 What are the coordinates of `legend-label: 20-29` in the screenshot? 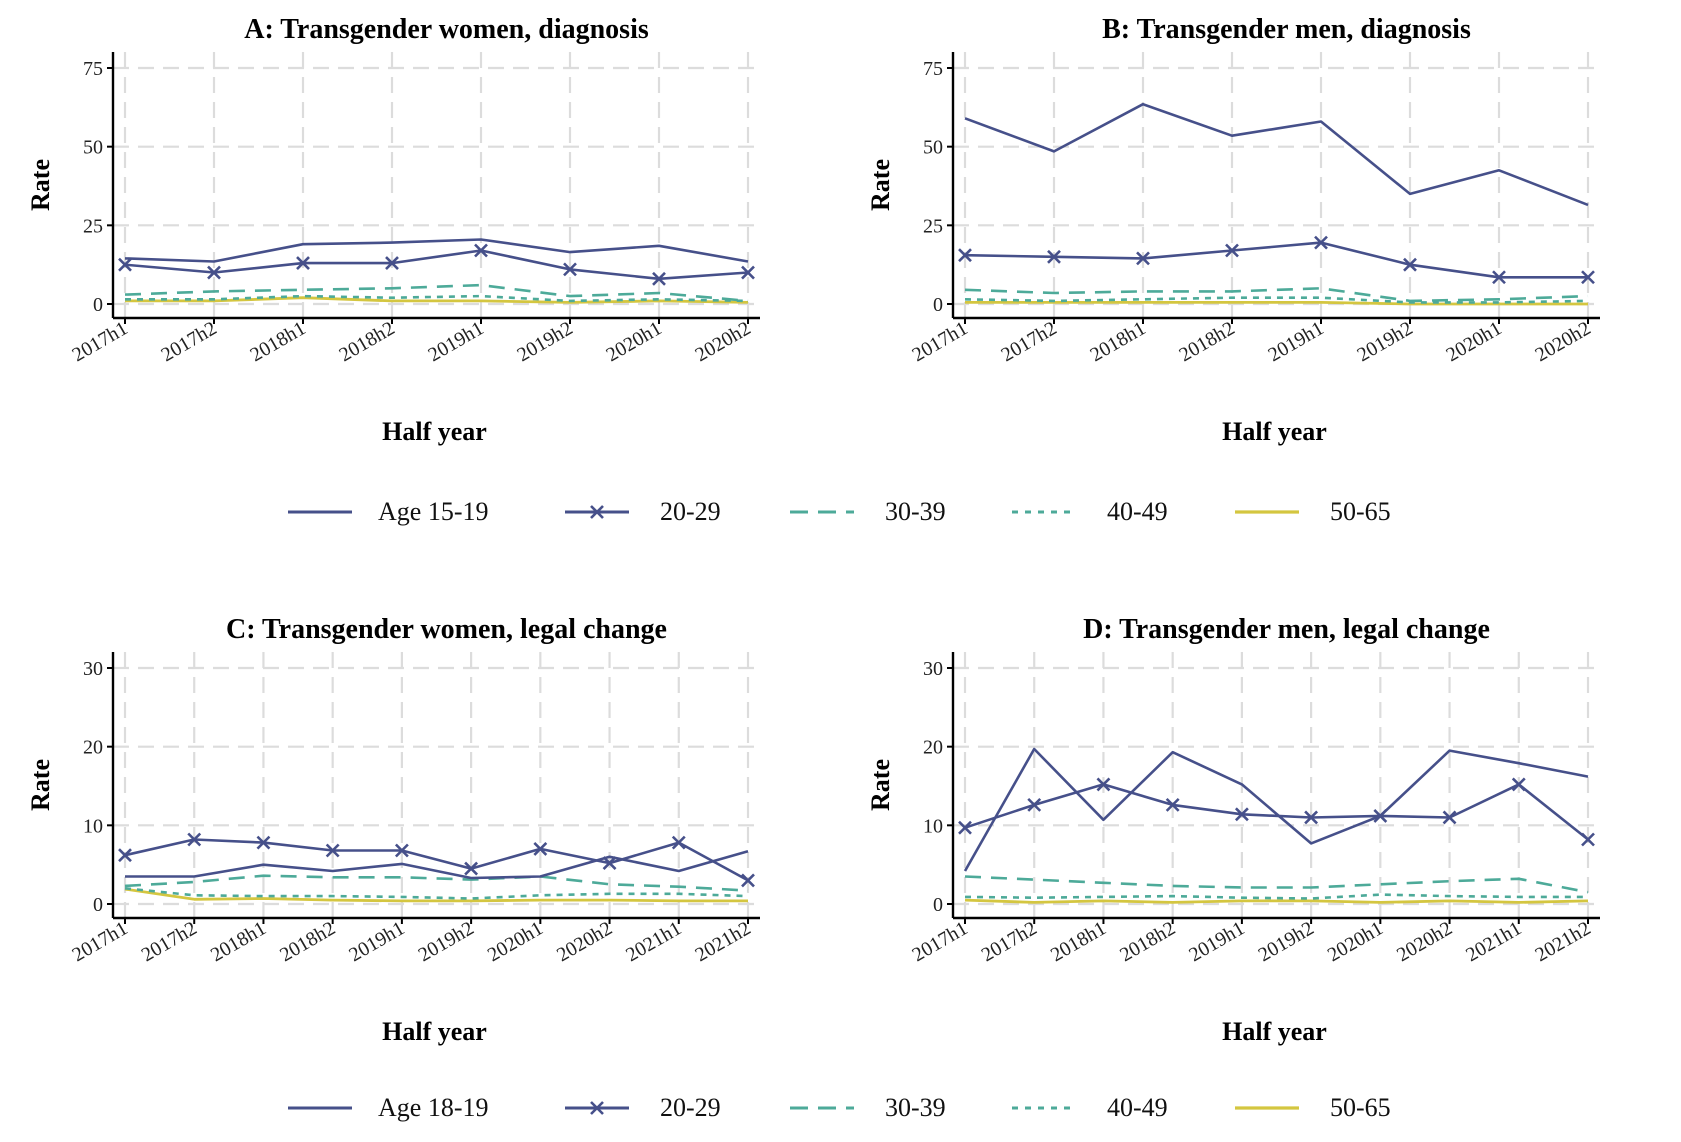 It's located at (690, 511).